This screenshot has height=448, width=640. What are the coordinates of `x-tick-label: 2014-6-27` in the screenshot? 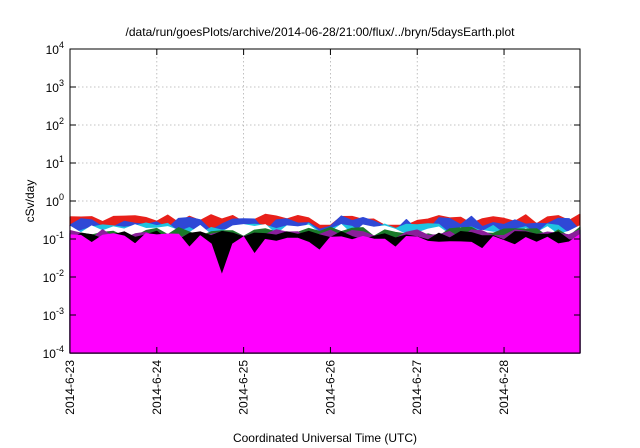 It's located at (417, 387).